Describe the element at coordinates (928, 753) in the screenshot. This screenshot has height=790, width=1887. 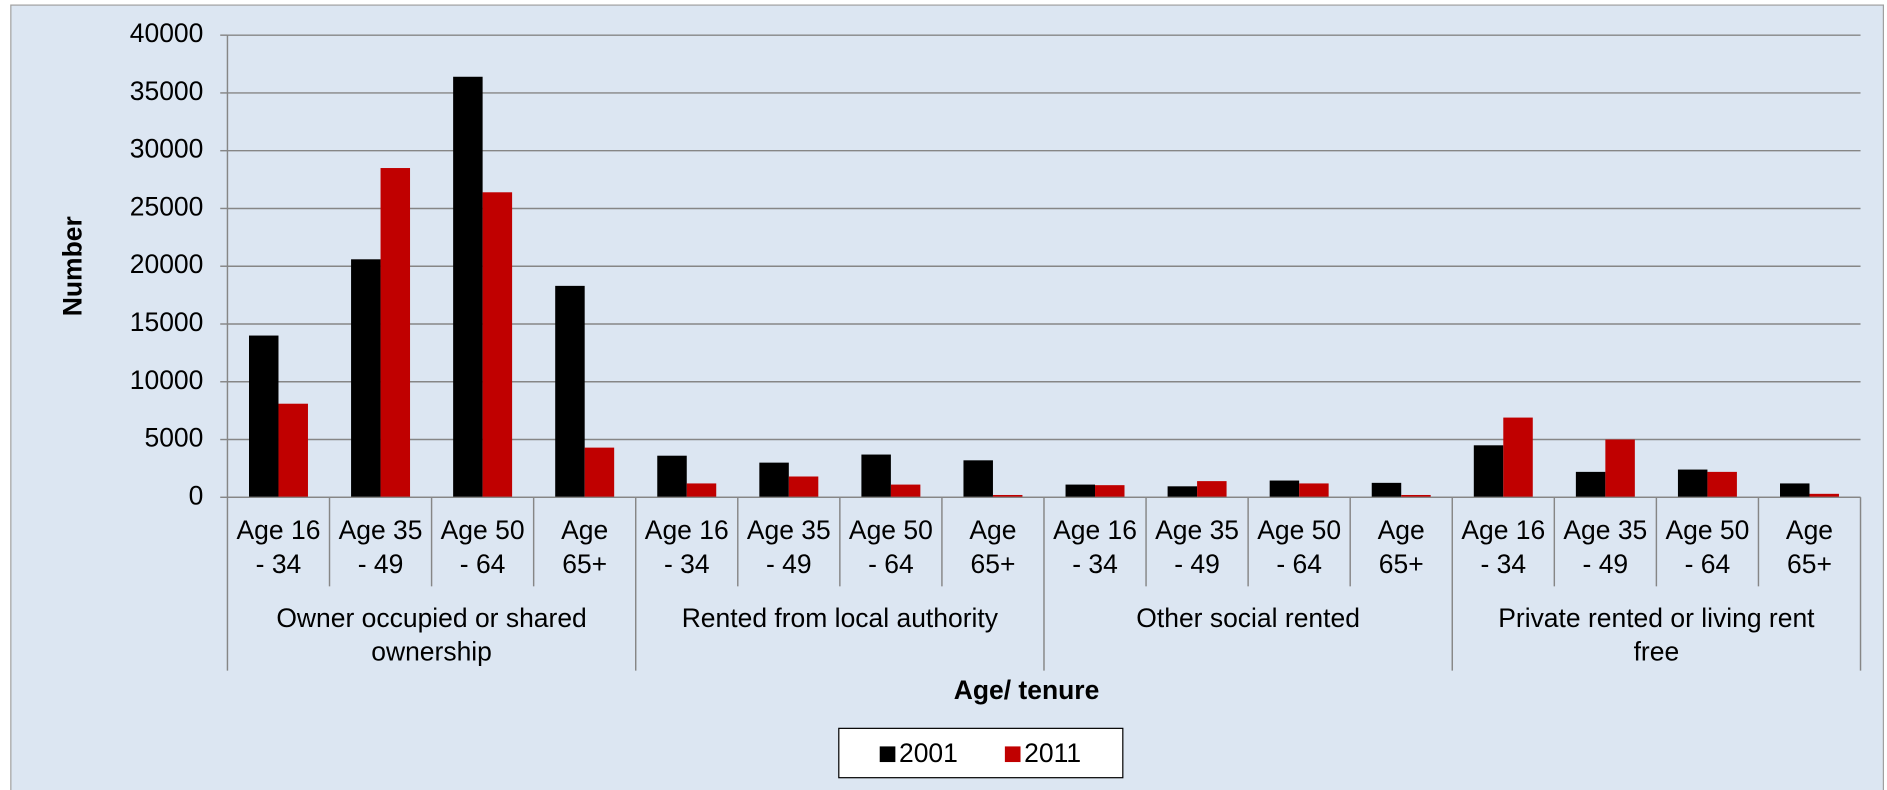
I see `legend-label: 2001` at that location.